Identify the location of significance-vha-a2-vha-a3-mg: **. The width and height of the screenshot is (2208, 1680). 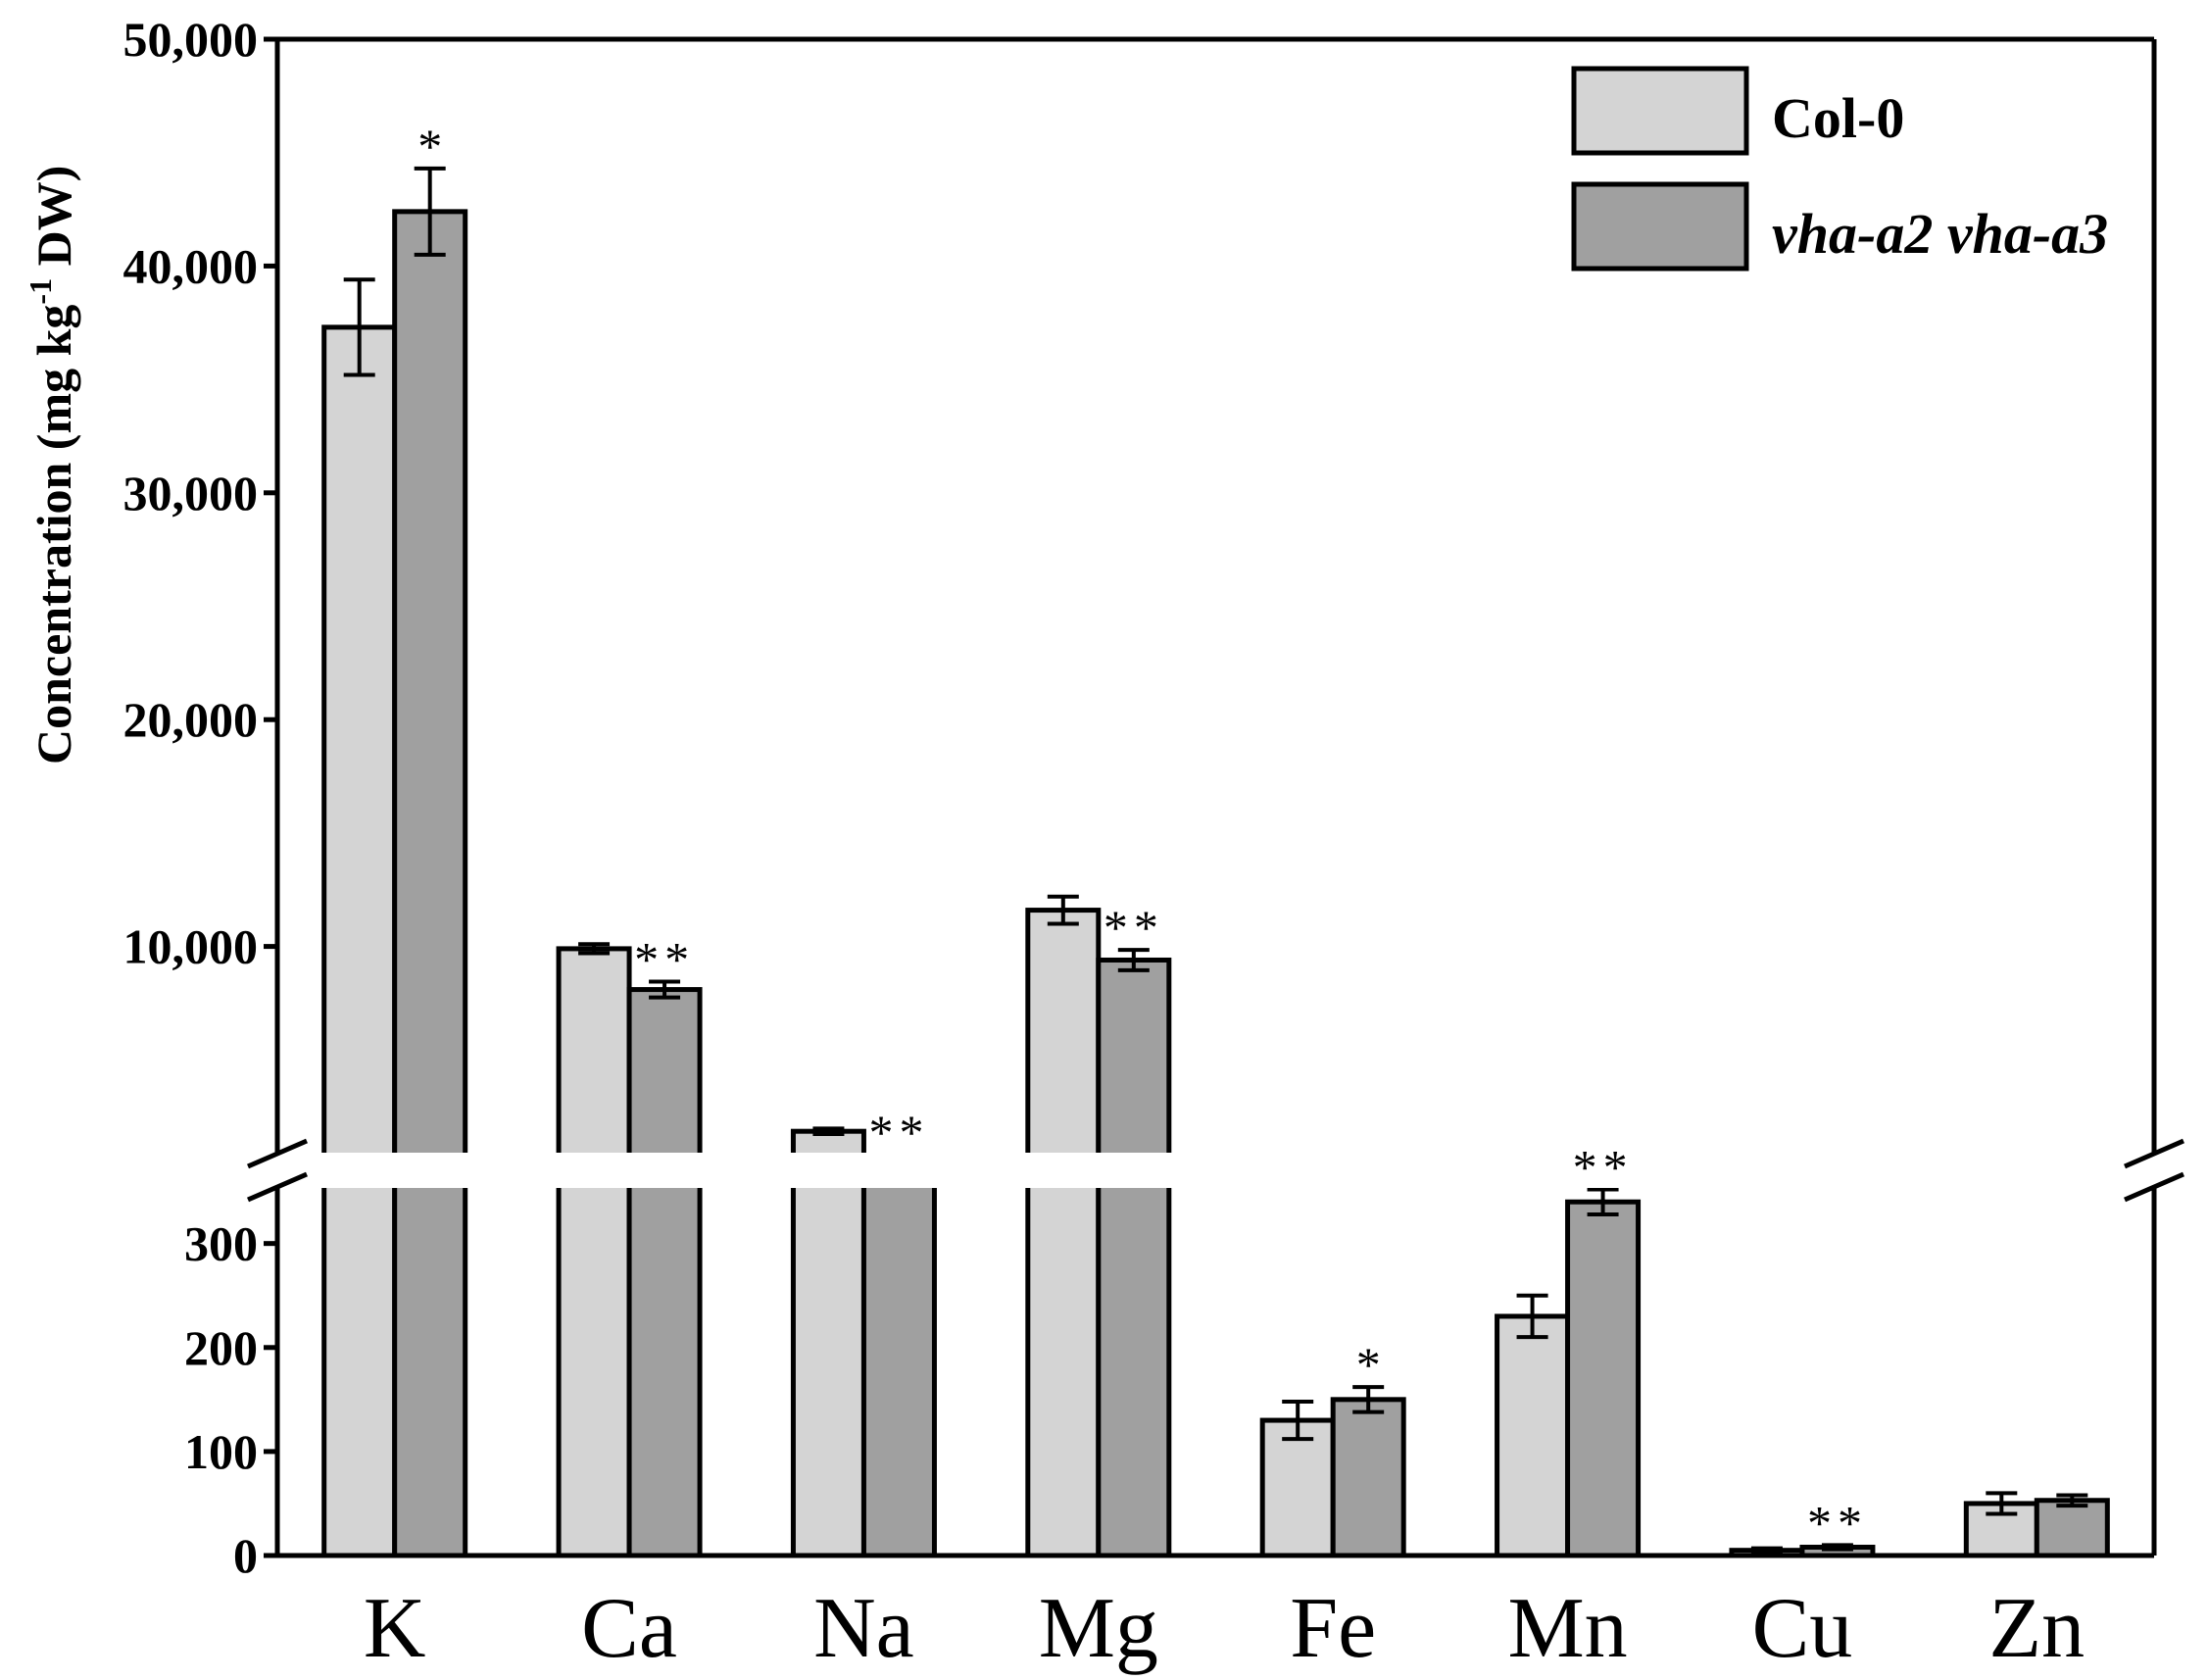
(1134, 927).